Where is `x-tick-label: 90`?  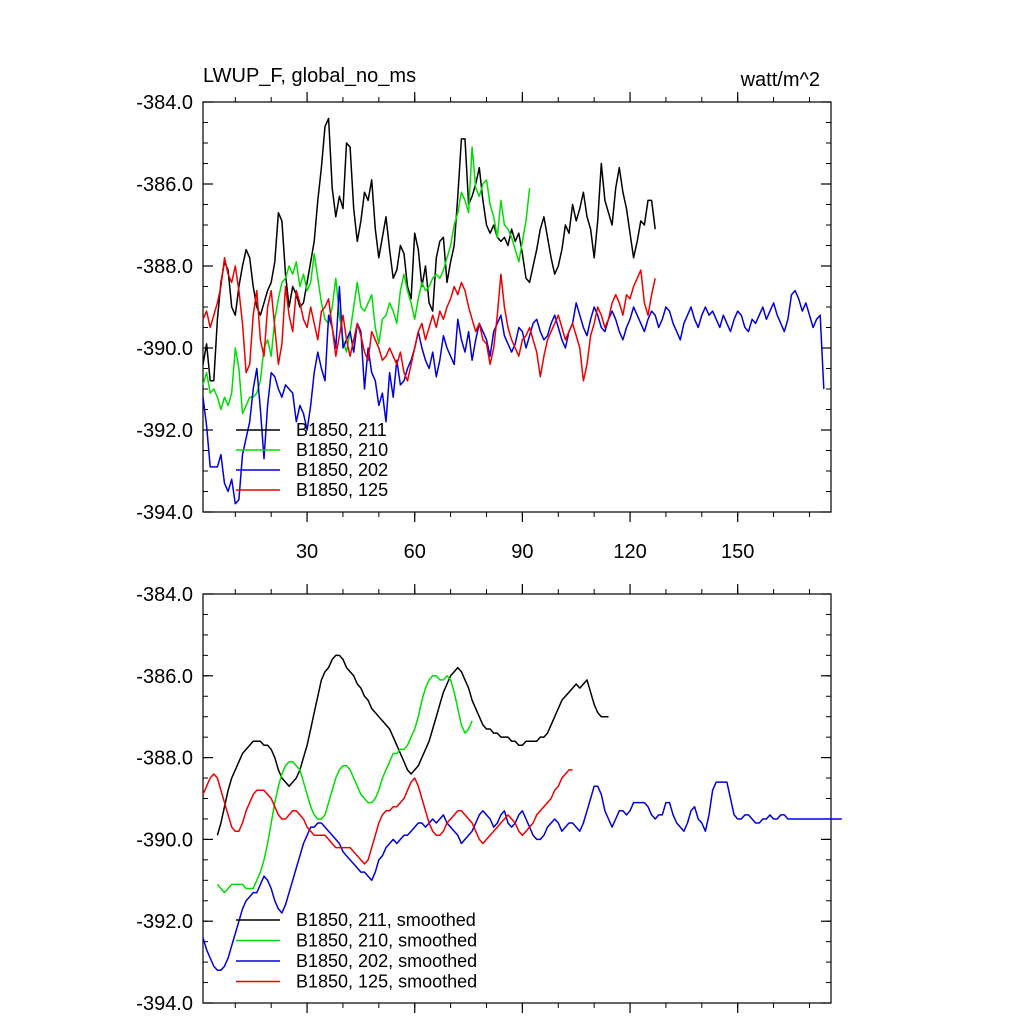 x-tick-label: 90 is located at coordinates (522, 552).